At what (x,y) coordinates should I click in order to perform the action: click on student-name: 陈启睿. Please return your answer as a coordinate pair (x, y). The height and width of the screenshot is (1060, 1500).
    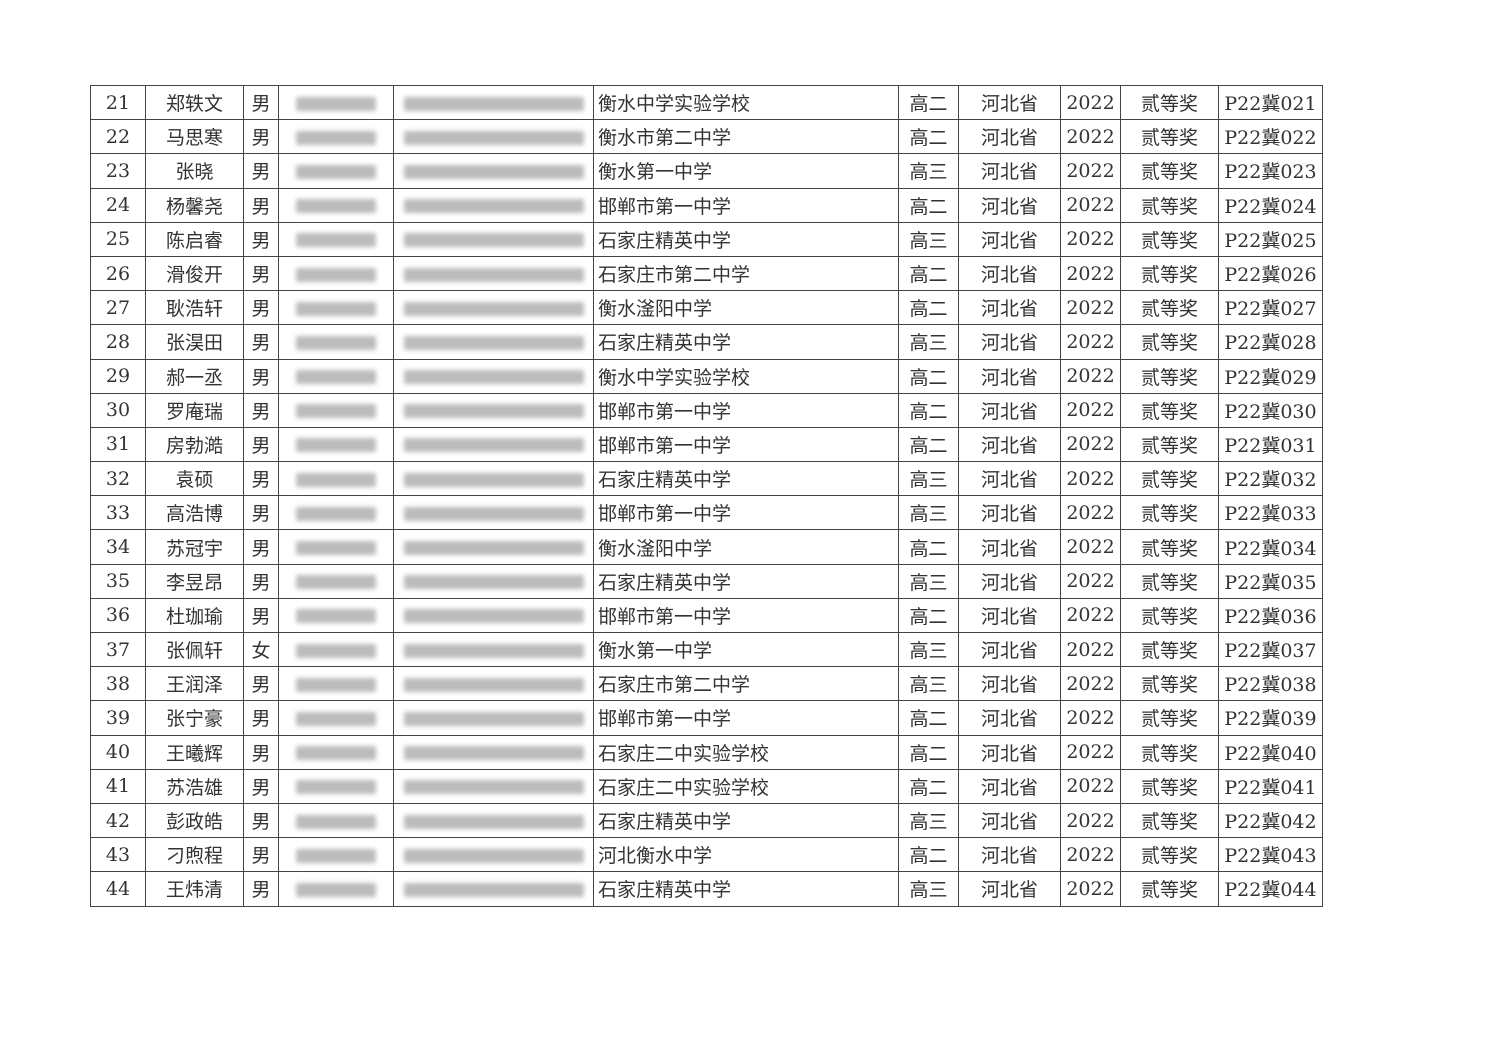
    Looking at the image, I should click on (194, 239).